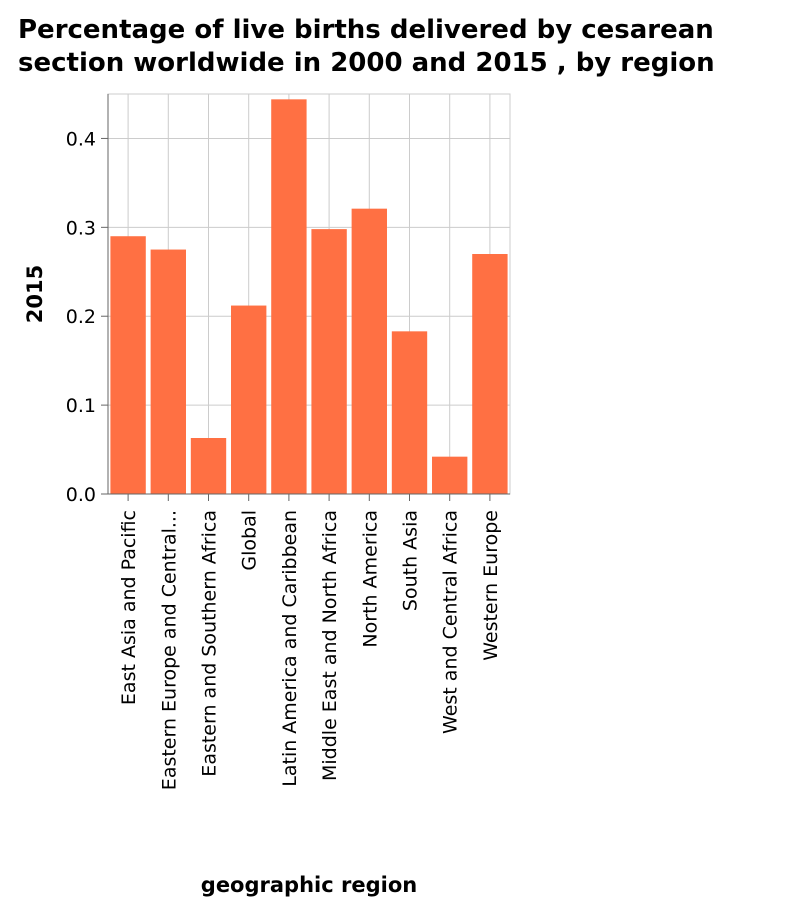 The height and width of the screenshot is (916, 796). I want to click on x-tick-label: Eastern and Southern Africa, so click(210, 643).